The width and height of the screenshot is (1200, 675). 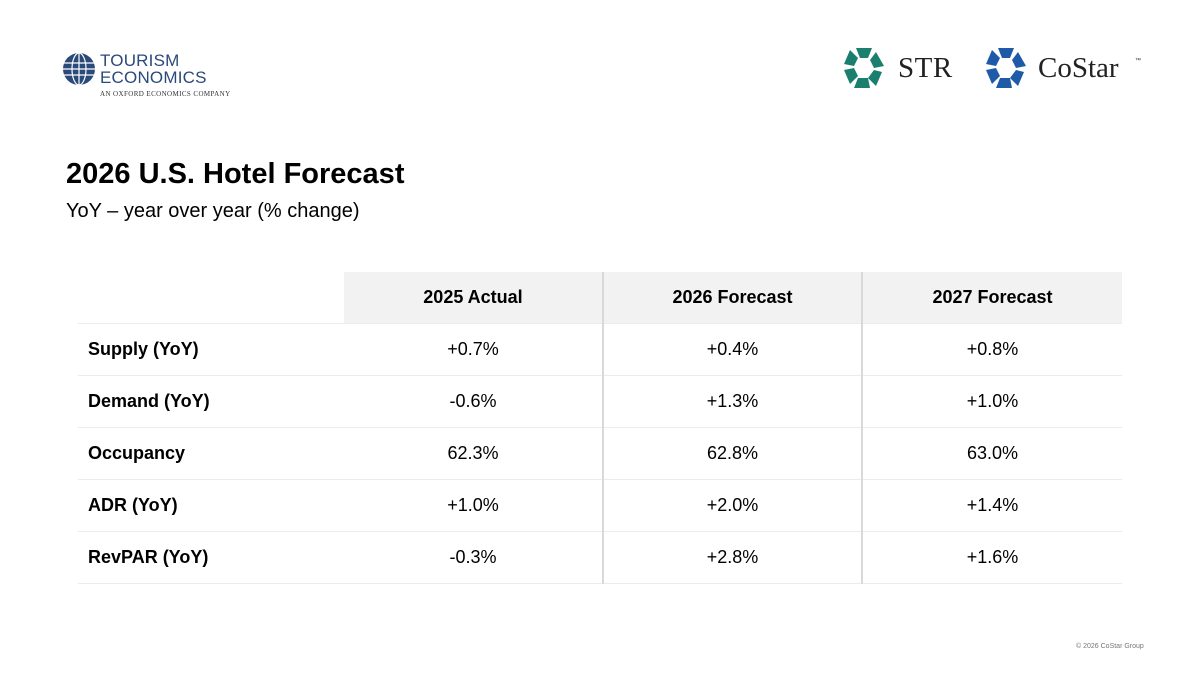 What do you see at coordinates (991, 505) in the screenshot?
I see `table-cell: +1.4%` at bounding box center [991, 505].